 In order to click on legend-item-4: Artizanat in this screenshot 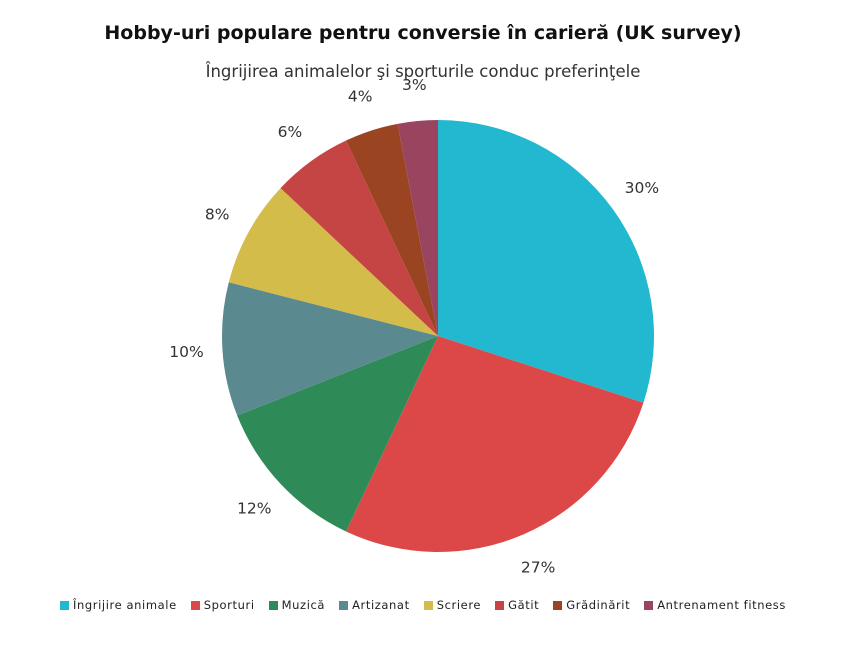, I will do `click(374, 605)`.